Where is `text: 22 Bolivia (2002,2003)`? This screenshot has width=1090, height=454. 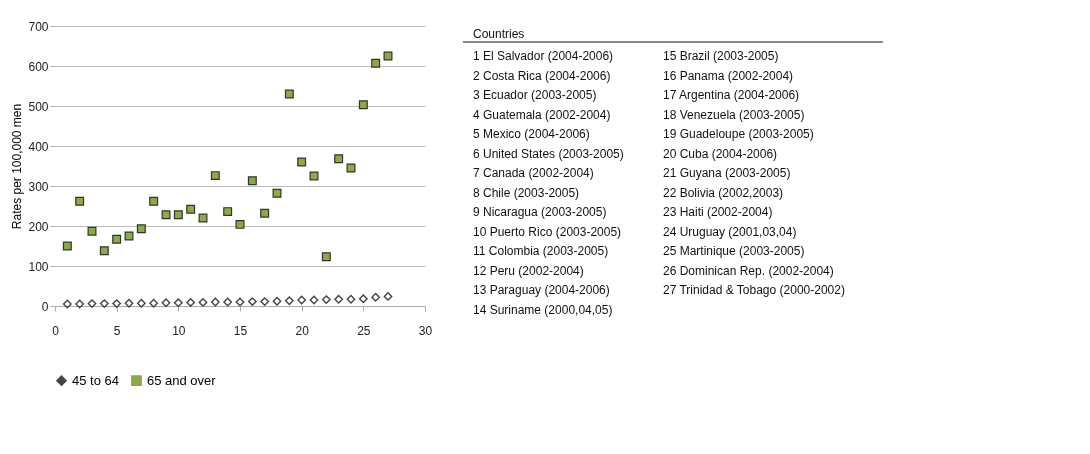 text: 22 Bolivia (2002,2003) is located at coordinates (723, 192).